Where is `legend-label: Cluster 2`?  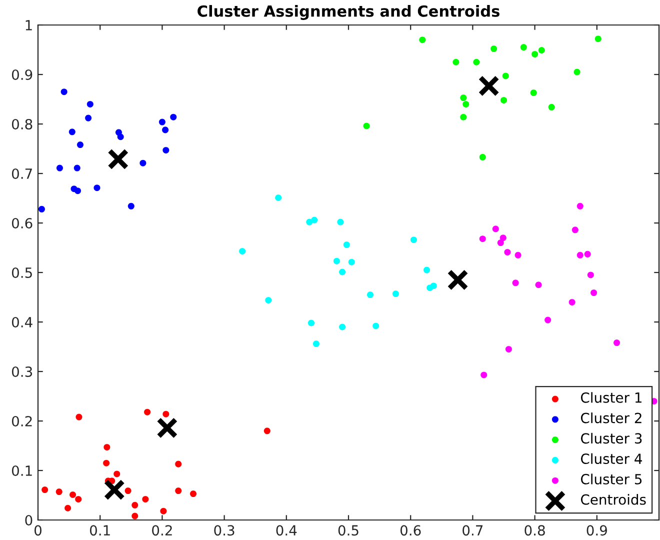
legend-label: Cluster 2 is located at coordinates (611, 418).